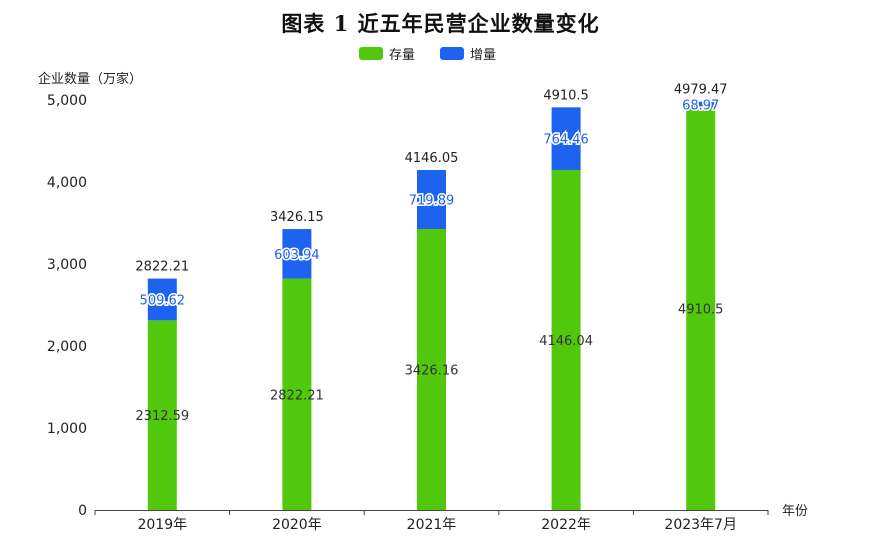 The image size is (881, 545). Describe the element at coordinates (440, 23) in the screenshot. I see `chart-title: 图表 1 近五年民营企业数量变化` at that location.